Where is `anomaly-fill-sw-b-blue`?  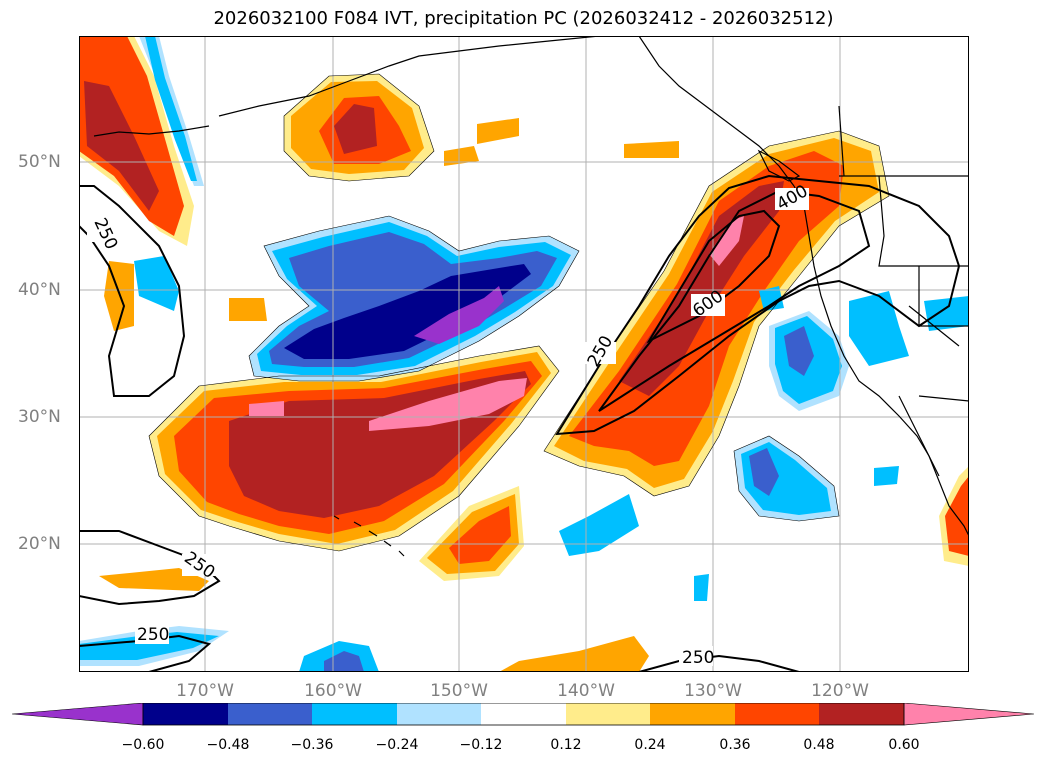 anomaly-fill-sw-b-blue is located at coordinates (344, 661).